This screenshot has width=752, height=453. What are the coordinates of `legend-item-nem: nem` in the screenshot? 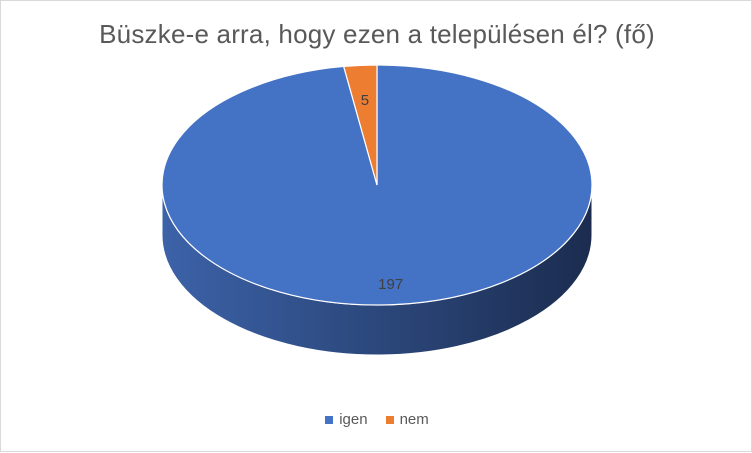 It's located at (407, 419).